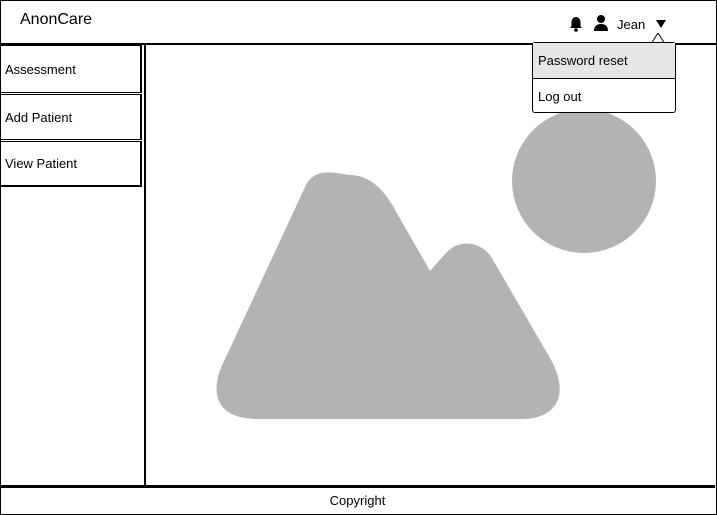 The image size is (717, 515). I want to click on app-brand: AnonCare, so click(56, 19).